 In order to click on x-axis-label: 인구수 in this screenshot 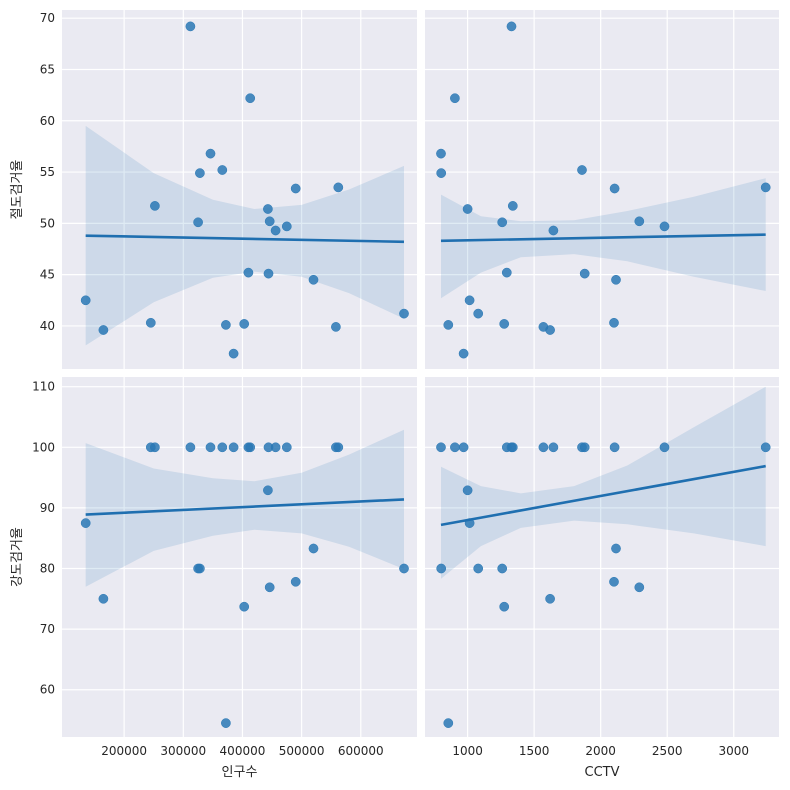, I will do `click(240, 772)`.